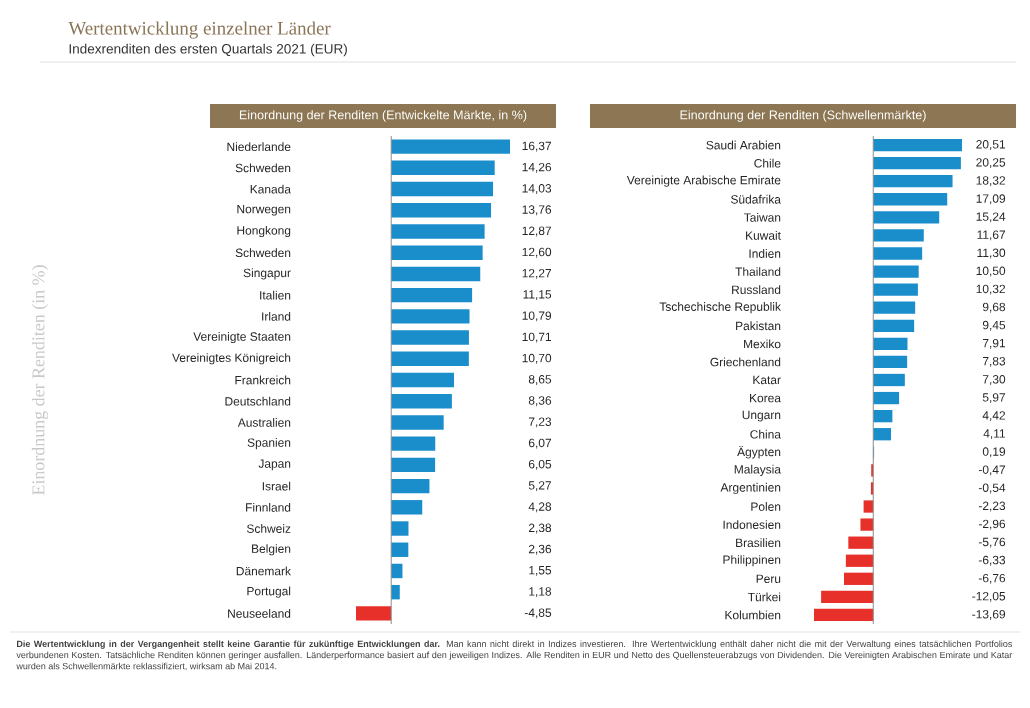 This screenshot has height=708, width=1030. What do you see at coordinates (199, 30) in the screenshot?
I see `text: Wertentwicklung einzelner Länder` at bounding box center [199, 30].